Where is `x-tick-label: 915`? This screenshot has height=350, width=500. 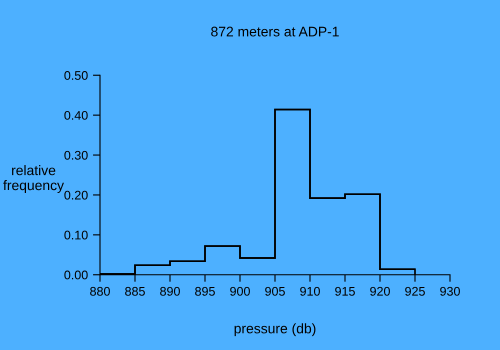 x-tick-label: 915 is located at coordinates (345, 291).